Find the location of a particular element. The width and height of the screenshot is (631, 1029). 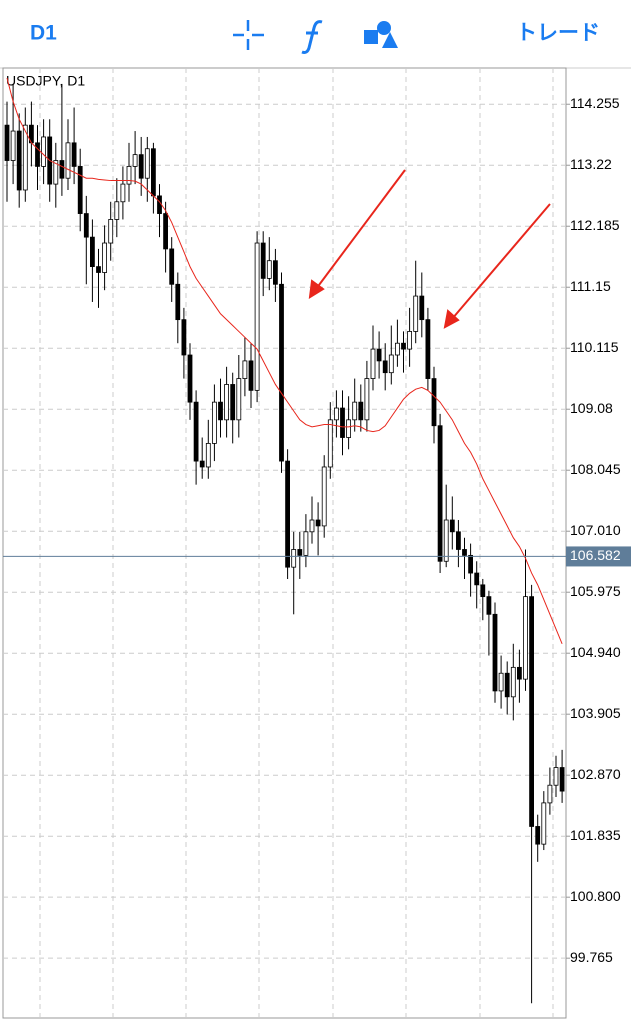

y-tick-label: 101.835 is located at coordinates (595, 835).